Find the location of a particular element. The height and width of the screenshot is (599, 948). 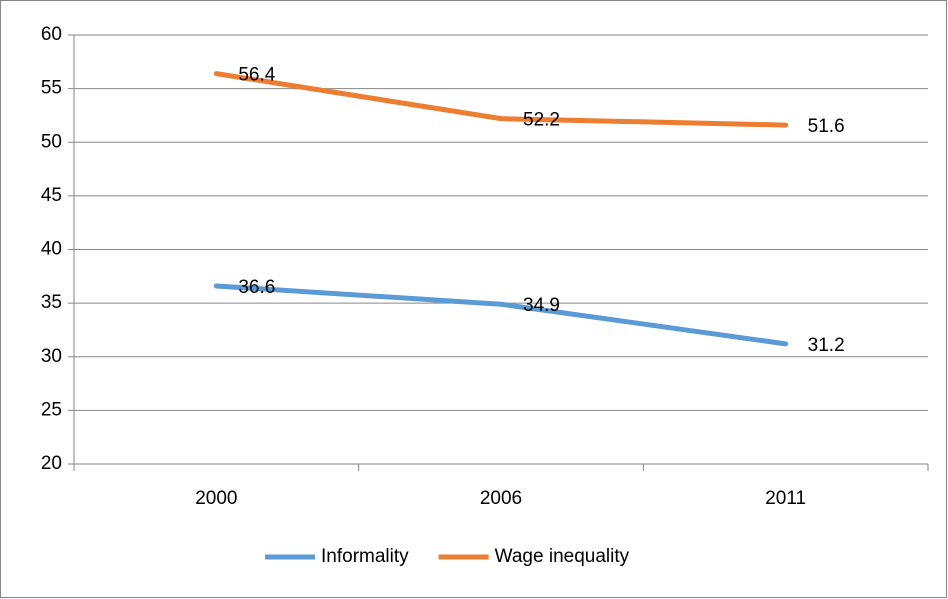

y-tick-label: 40 is located at coordinates (51, 249).